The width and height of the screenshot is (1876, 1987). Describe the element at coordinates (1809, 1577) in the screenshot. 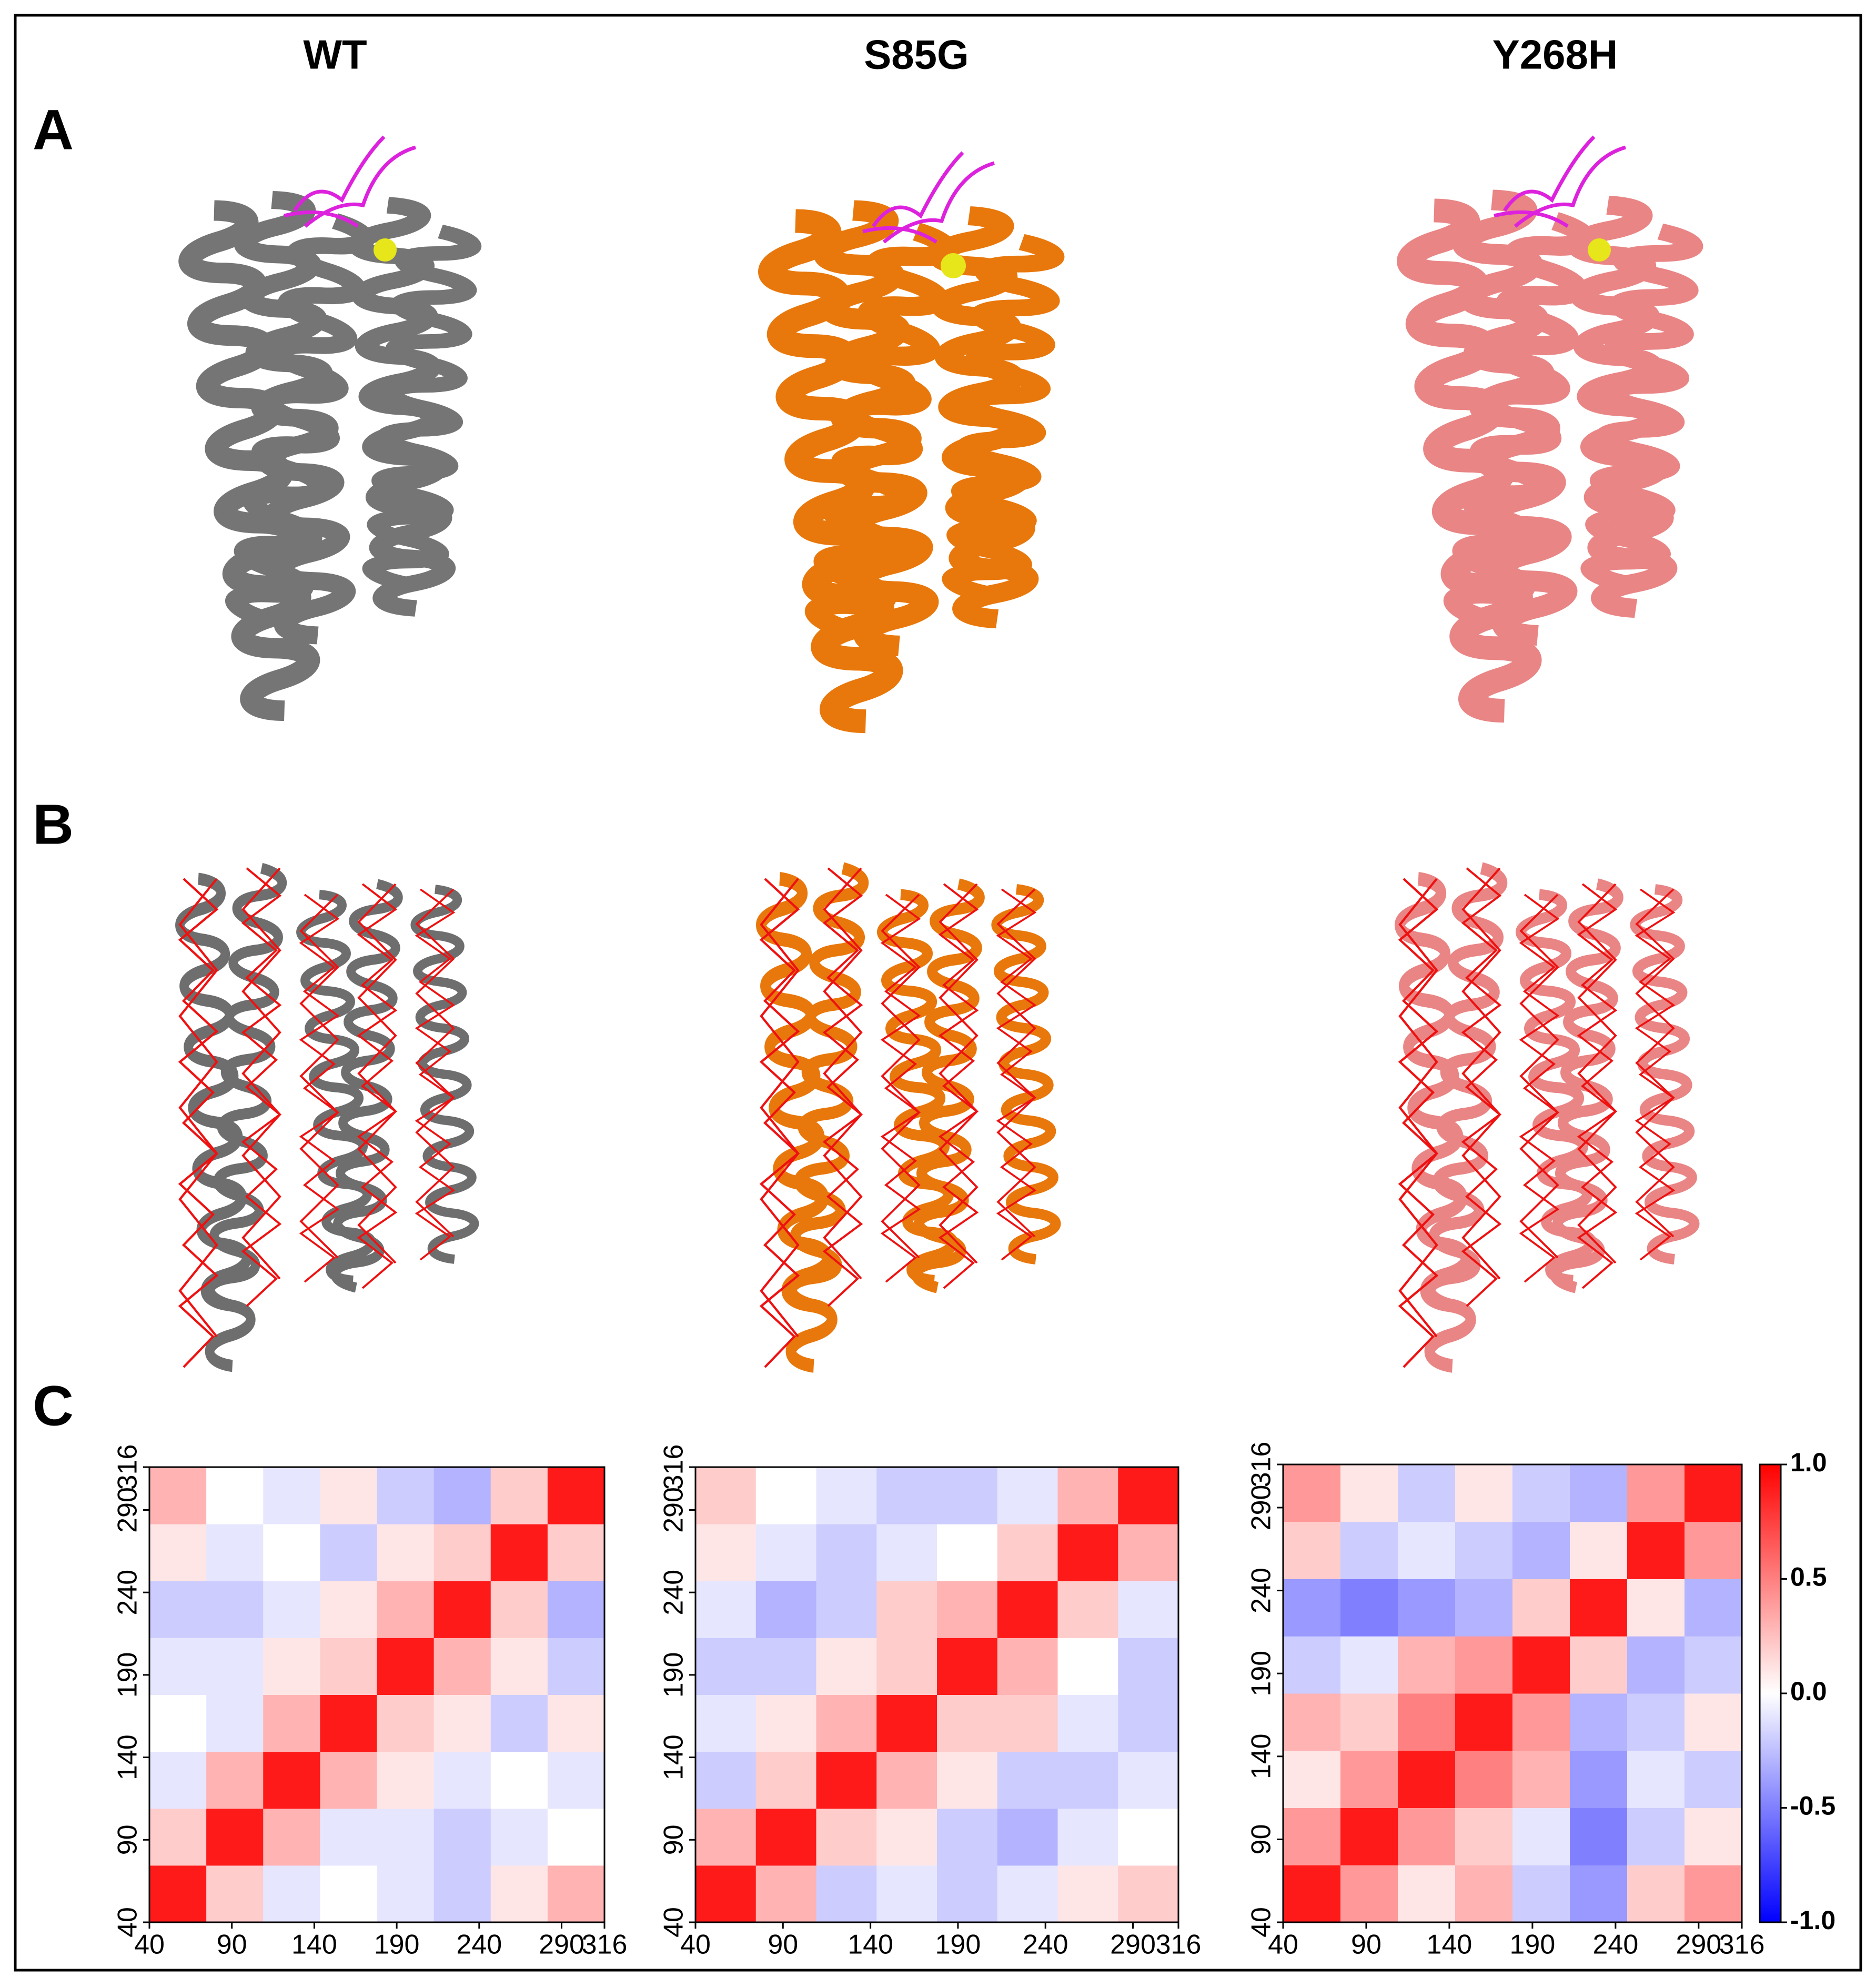

I see `colorbar-label: 0.5` at that location.